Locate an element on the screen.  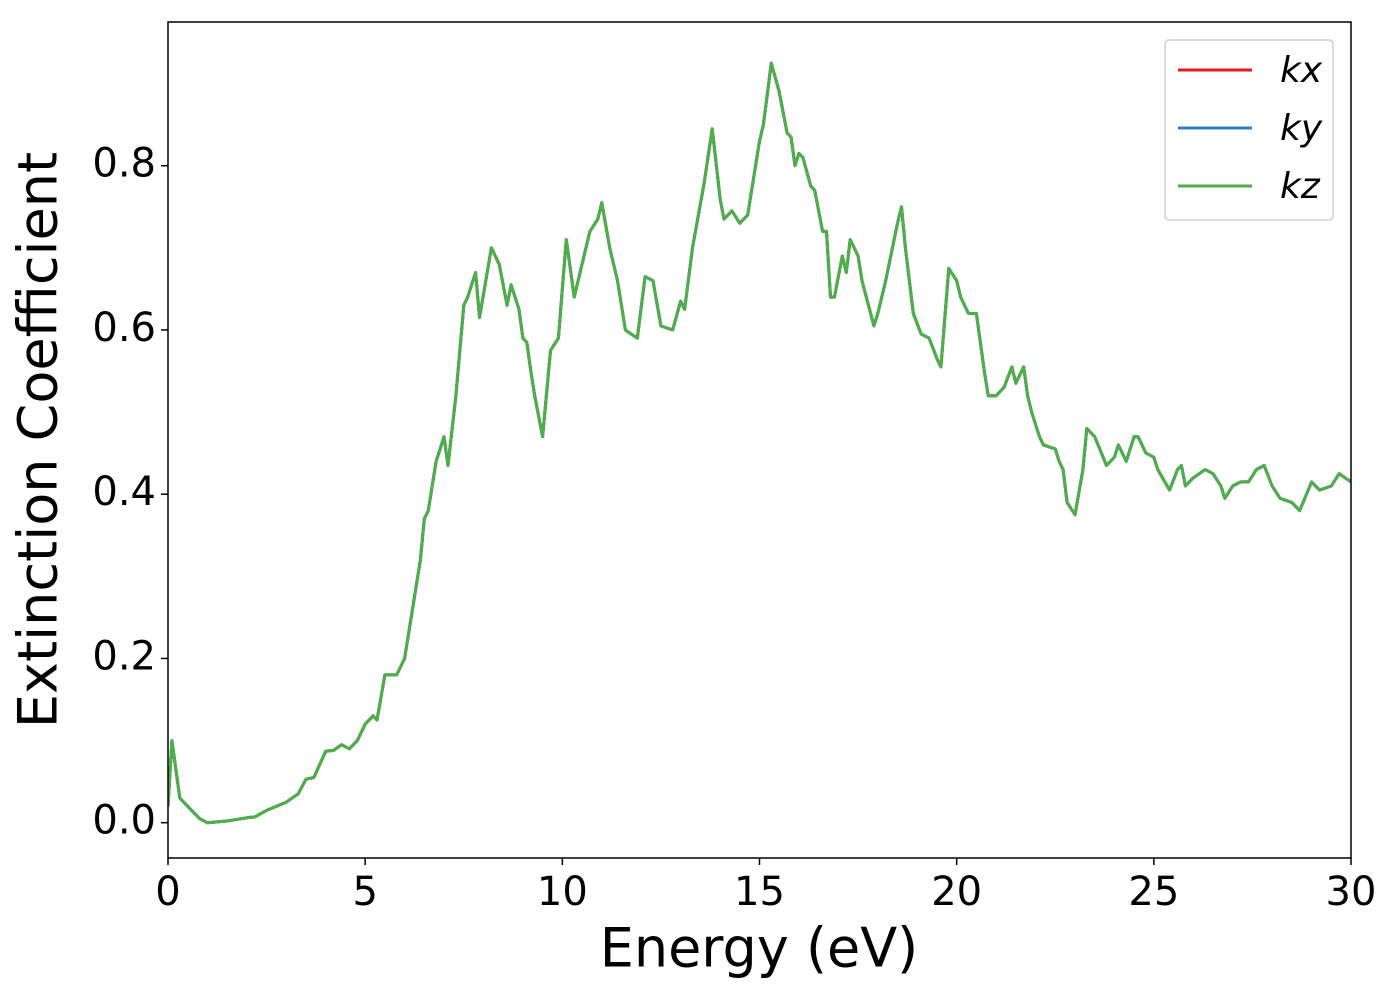
x-tick-label: 25 is located at coordinates (1153, 892).